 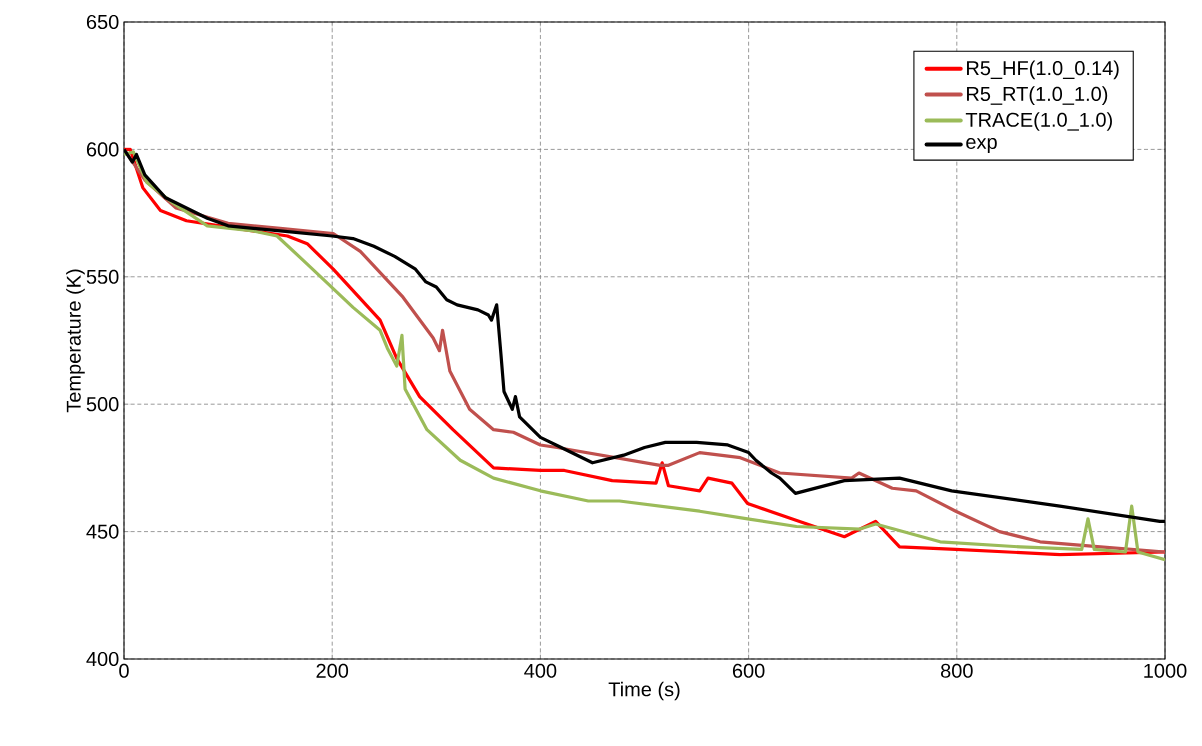 What do you see at coordinates (102, 659) in the screenshot?
I see `y-tick-label: 400` at bounding box center [102, 659].